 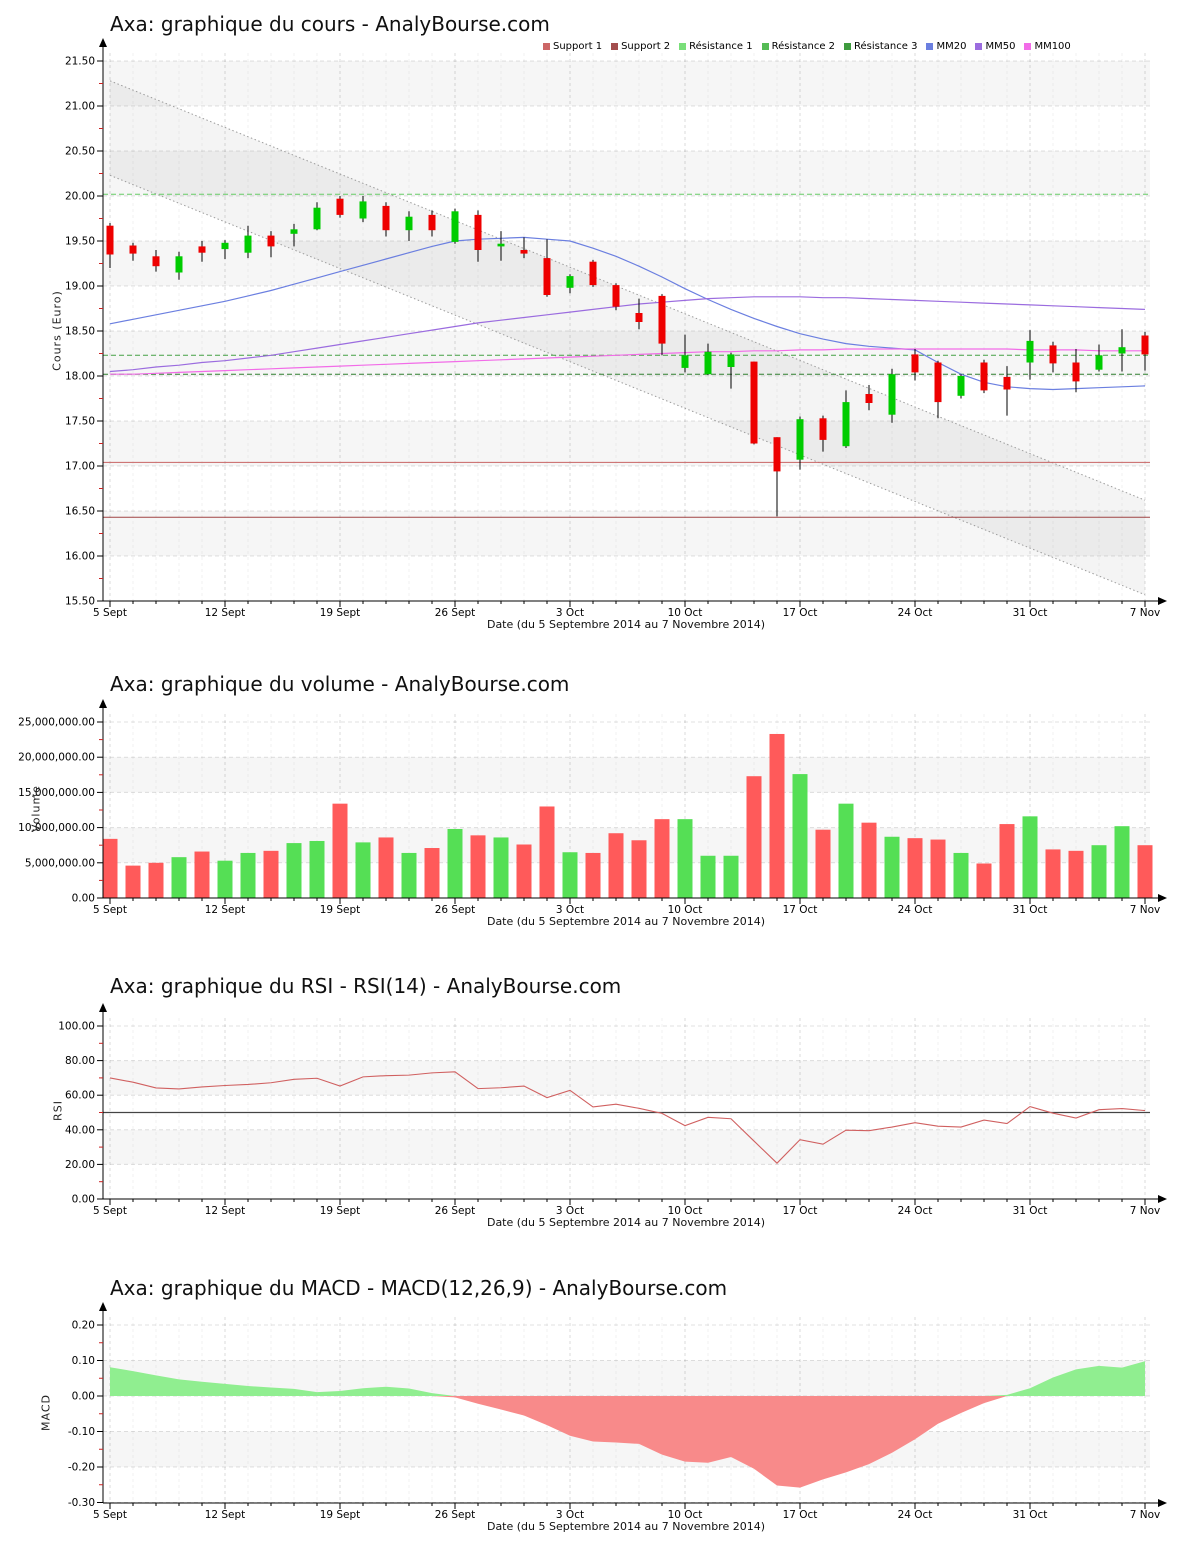 What do you see at coordinates (80, 1130) in the screenshot?
I see `y-tick-label: 40.00` at bounding box center [80, 1130].